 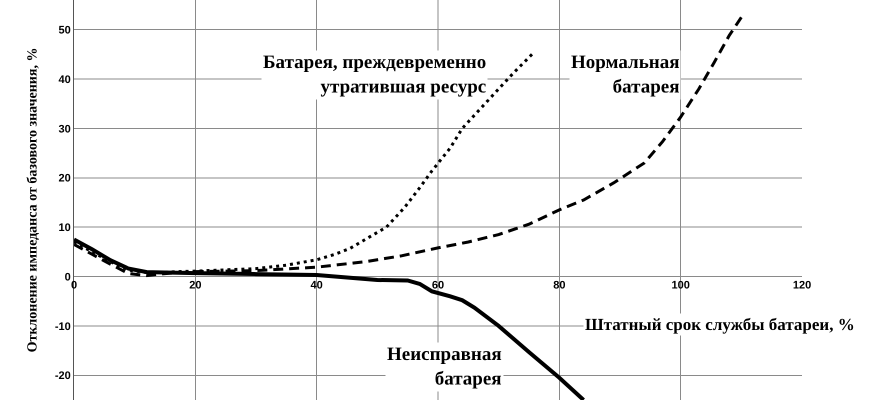 What do you see at coordinates (444, 367) in the screenshot?
I see `series-label: Неисправная батарея` at bounding box center [444, 367].